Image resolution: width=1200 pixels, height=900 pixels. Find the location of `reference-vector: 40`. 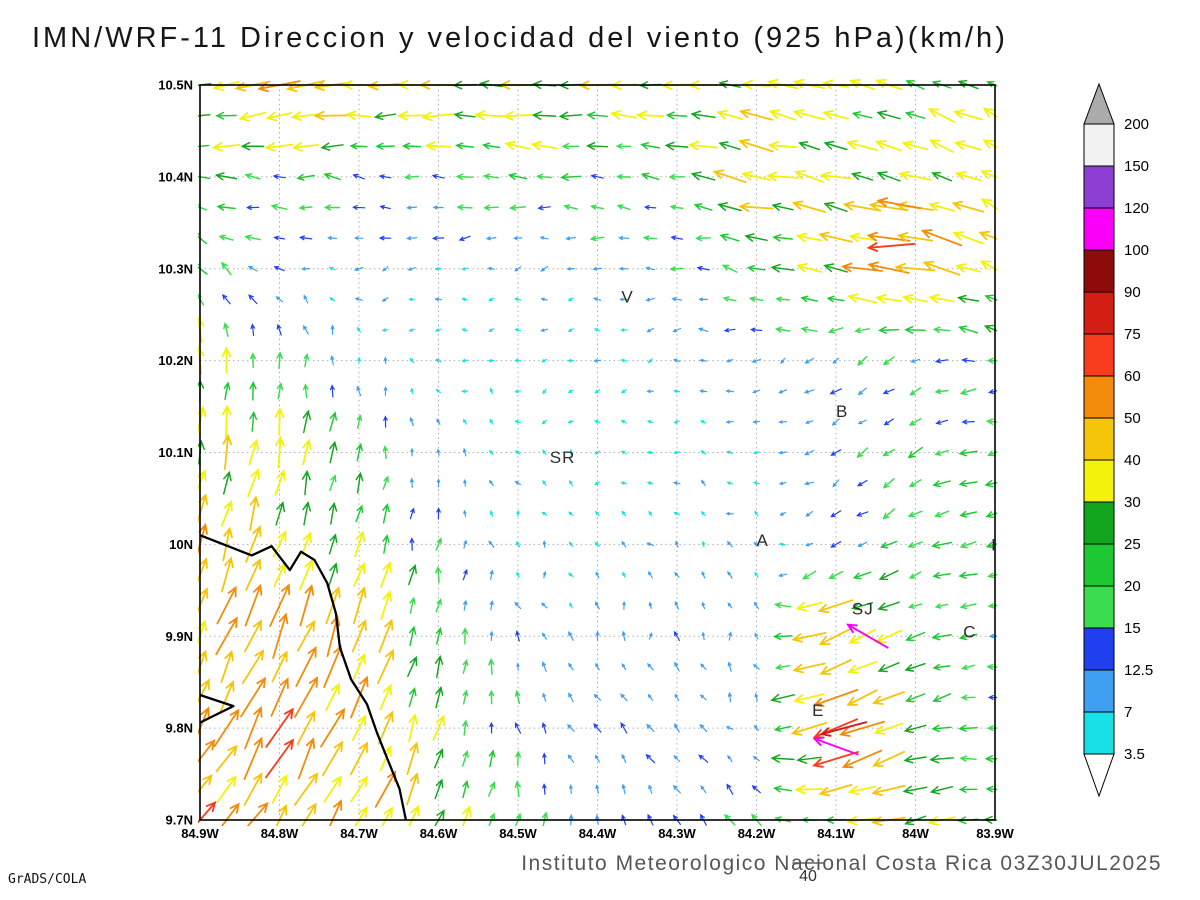

reference-vector: 40 is located at coordinates (808, 873).